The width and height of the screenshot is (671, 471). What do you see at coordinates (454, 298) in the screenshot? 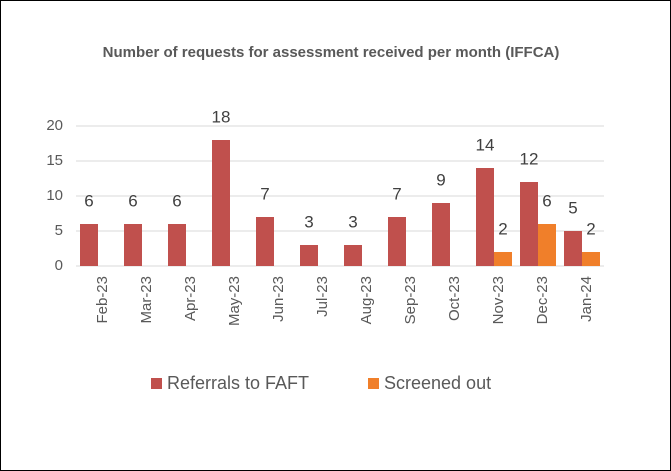
I see `x-tick-label: Oct-23` at bounding box center [454, 298].